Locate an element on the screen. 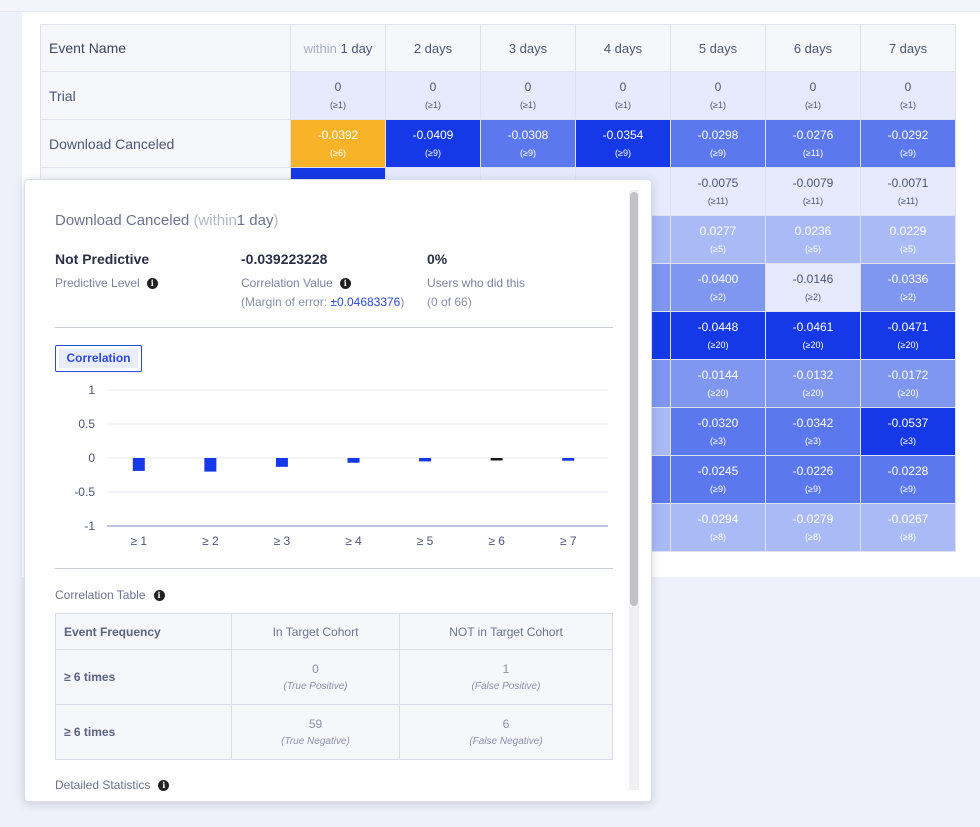  ct-header-in-target: In Target Cohort is located at coordinates (315, 631).